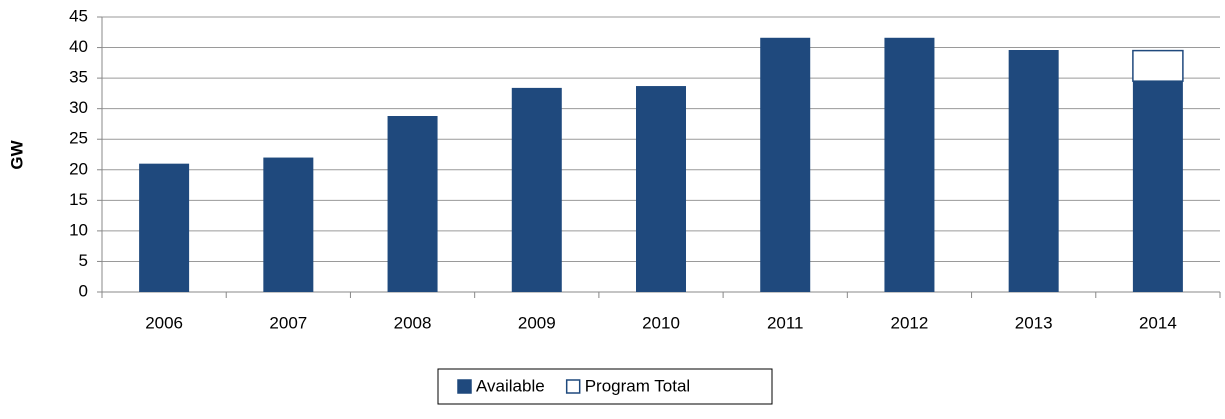  Describe the element at coordinates (78, 168) in the screenshot. I see `y-tick-label: 20` at that location.